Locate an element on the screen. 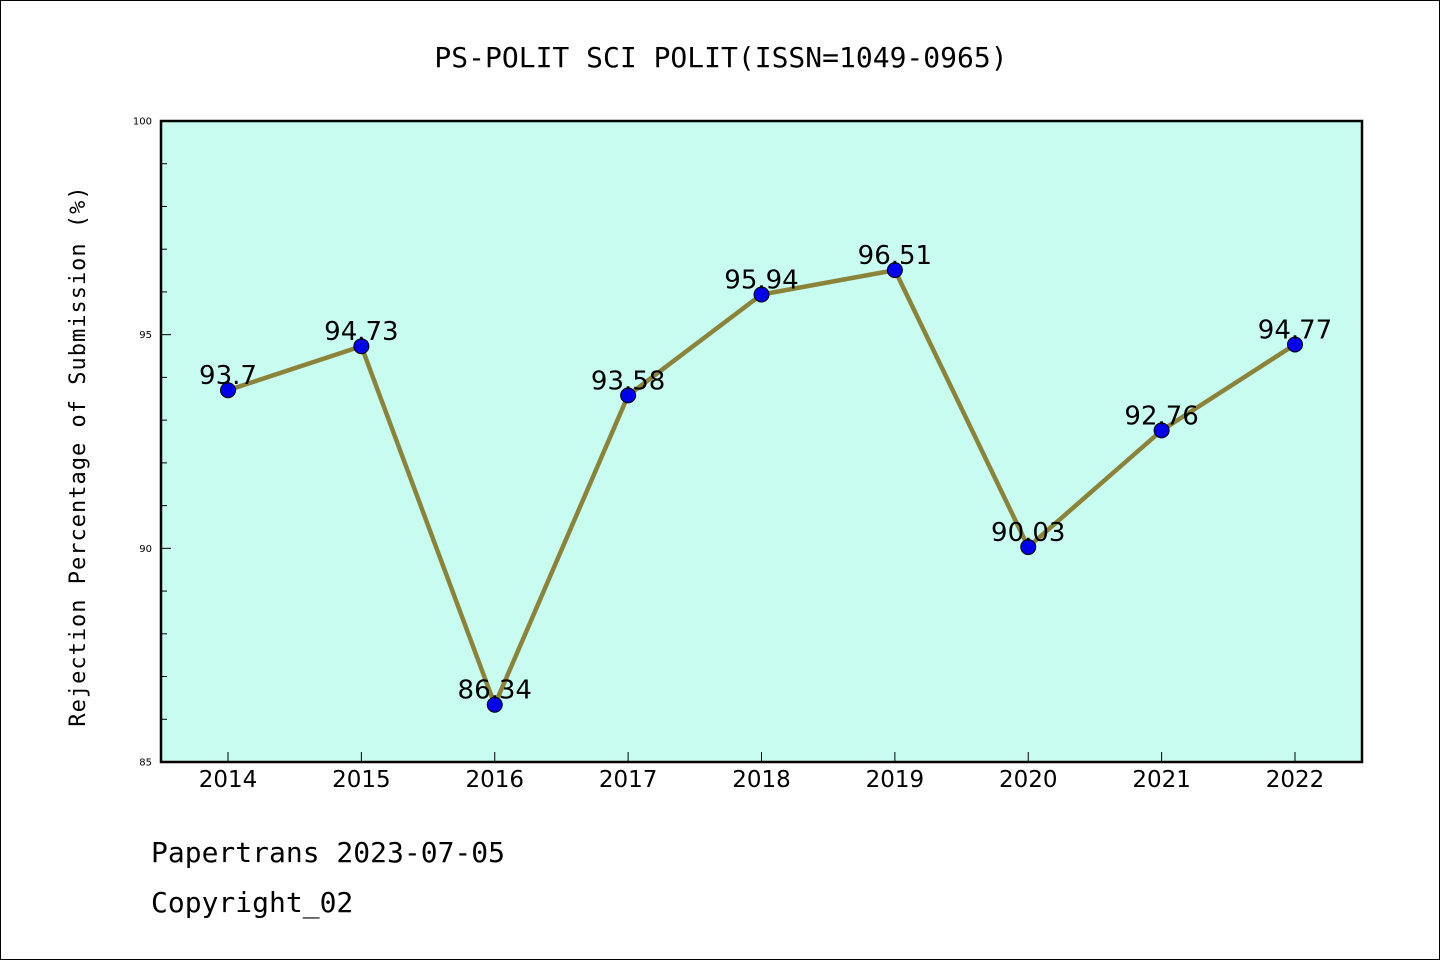  y-tick-label: 85 is located at coordinates (145, 763).